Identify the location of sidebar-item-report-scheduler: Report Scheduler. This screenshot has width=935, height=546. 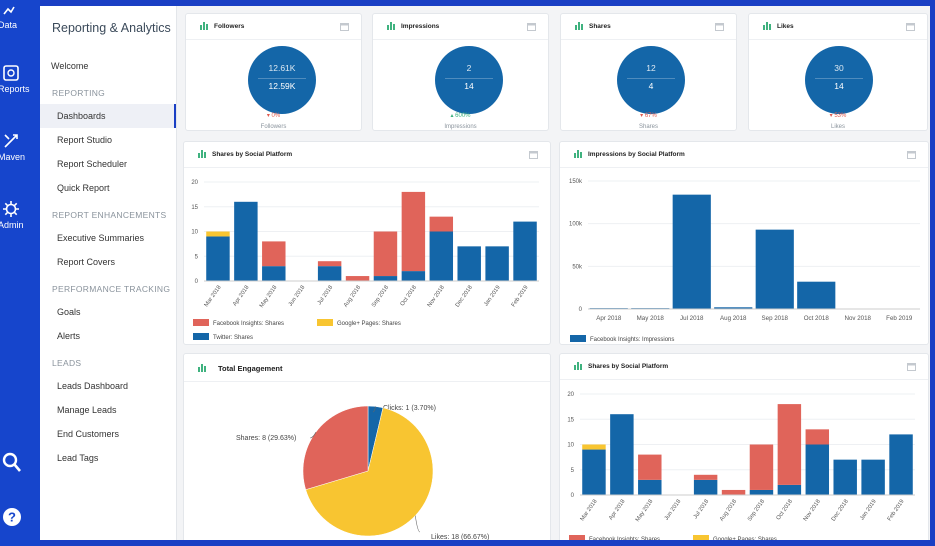
(92, 164).